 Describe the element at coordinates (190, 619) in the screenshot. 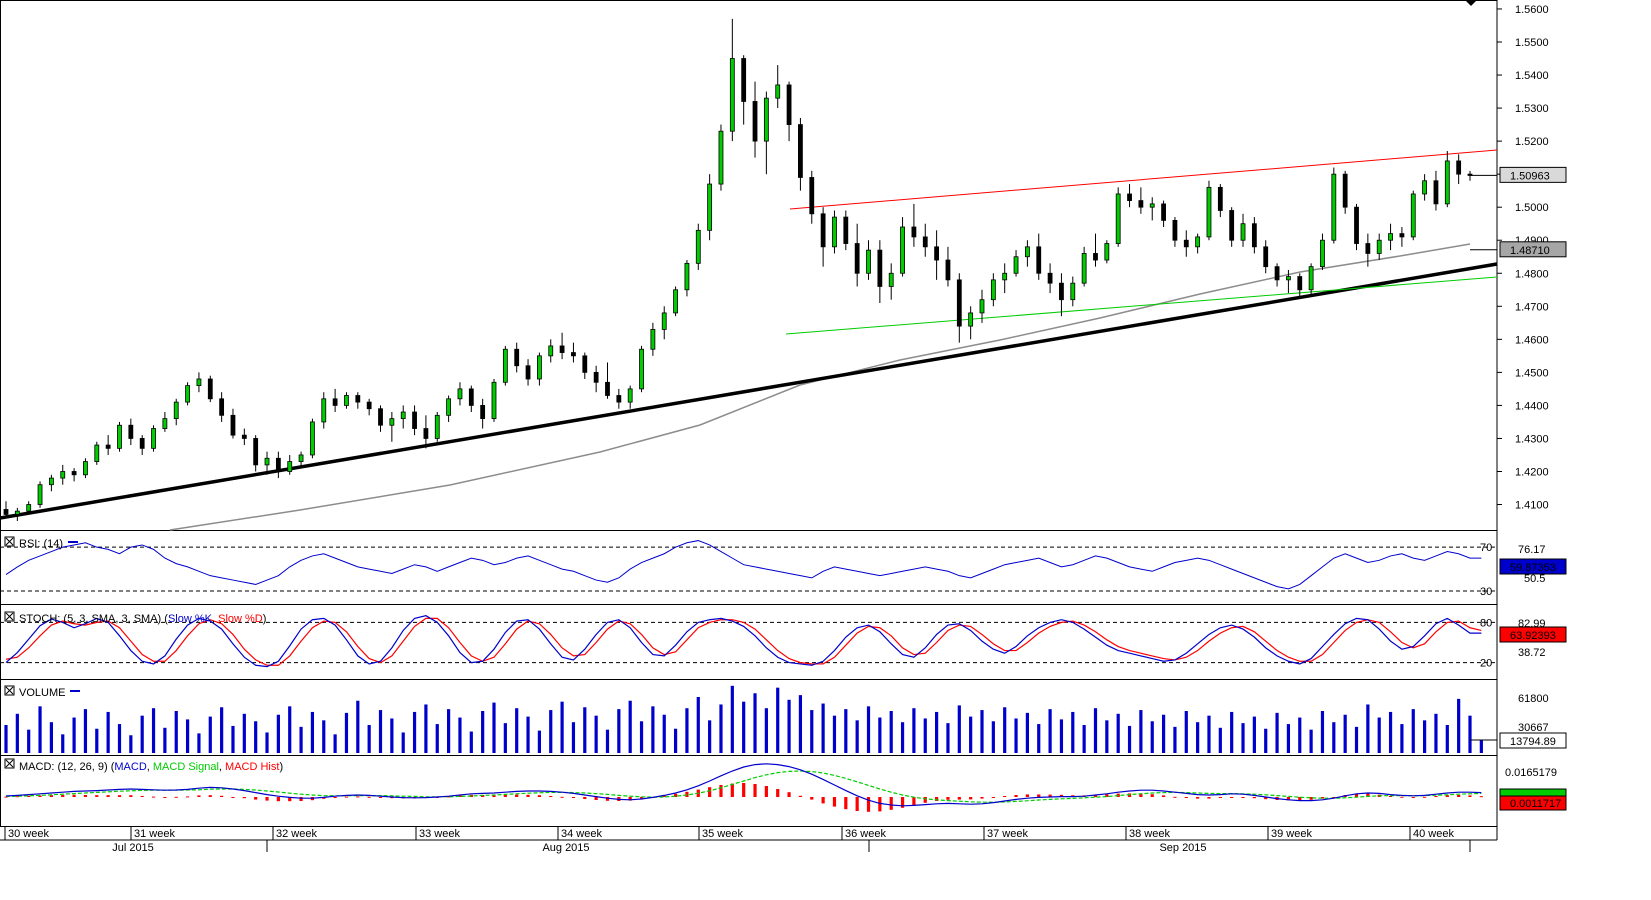

I see `stoch-k-legend: Slow %K` at that location.